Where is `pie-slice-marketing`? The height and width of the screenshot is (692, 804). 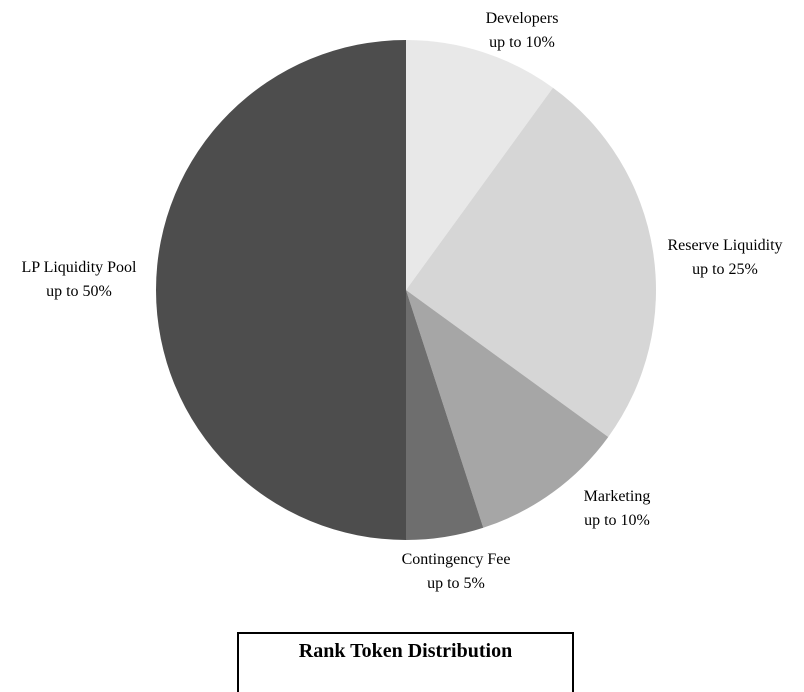 pie-slice-marketing is located at coordinates (507, 409).